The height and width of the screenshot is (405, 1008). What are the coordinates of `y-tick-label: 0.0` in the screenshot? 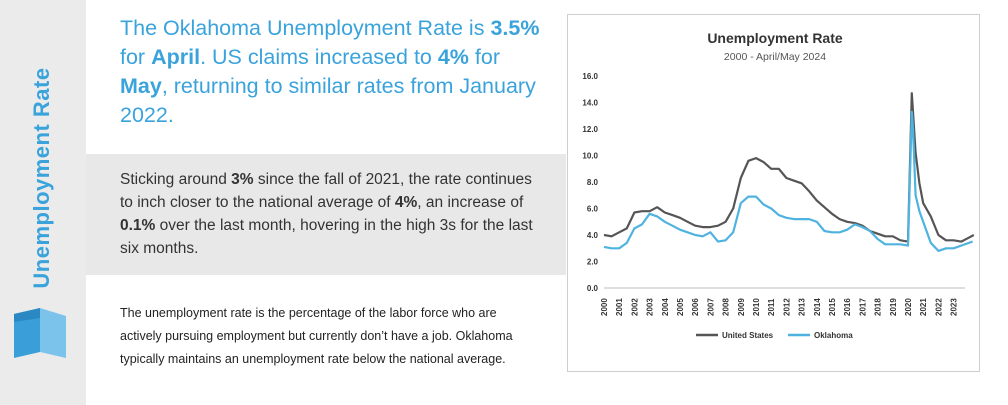 It's located at (593, 288).